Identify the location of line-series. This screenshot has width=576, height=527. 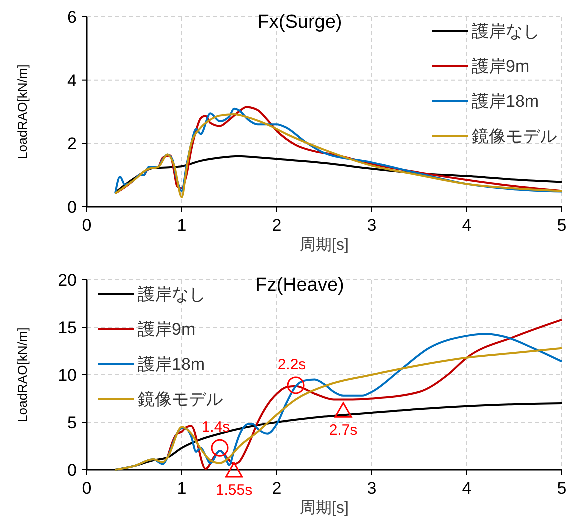
(338, 174).